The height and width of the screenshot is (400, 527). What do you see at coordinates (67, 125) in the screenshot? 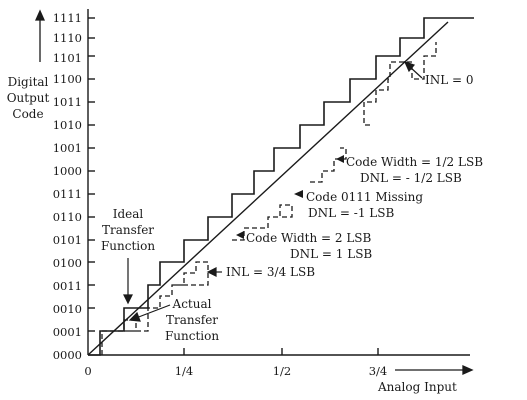
I see `y-tick-label: 1010` at bounding box center [67, 125].